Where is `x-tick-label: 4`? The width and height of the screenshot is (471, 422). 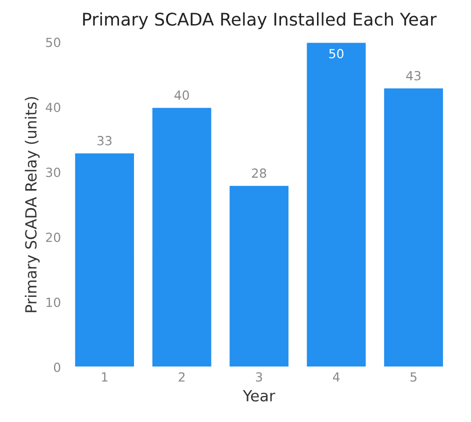 x-tick-label: 4 is located at coordinates (336, 377).